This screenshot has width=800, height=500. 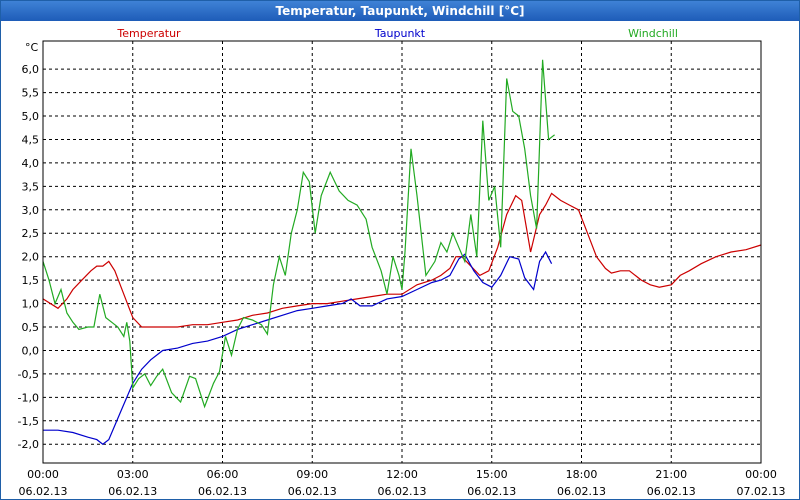 What do you see at coordinates (223, 474) in the screenshot?
I see `x-tick-time: 06:00` at bounding box center [223, 474].